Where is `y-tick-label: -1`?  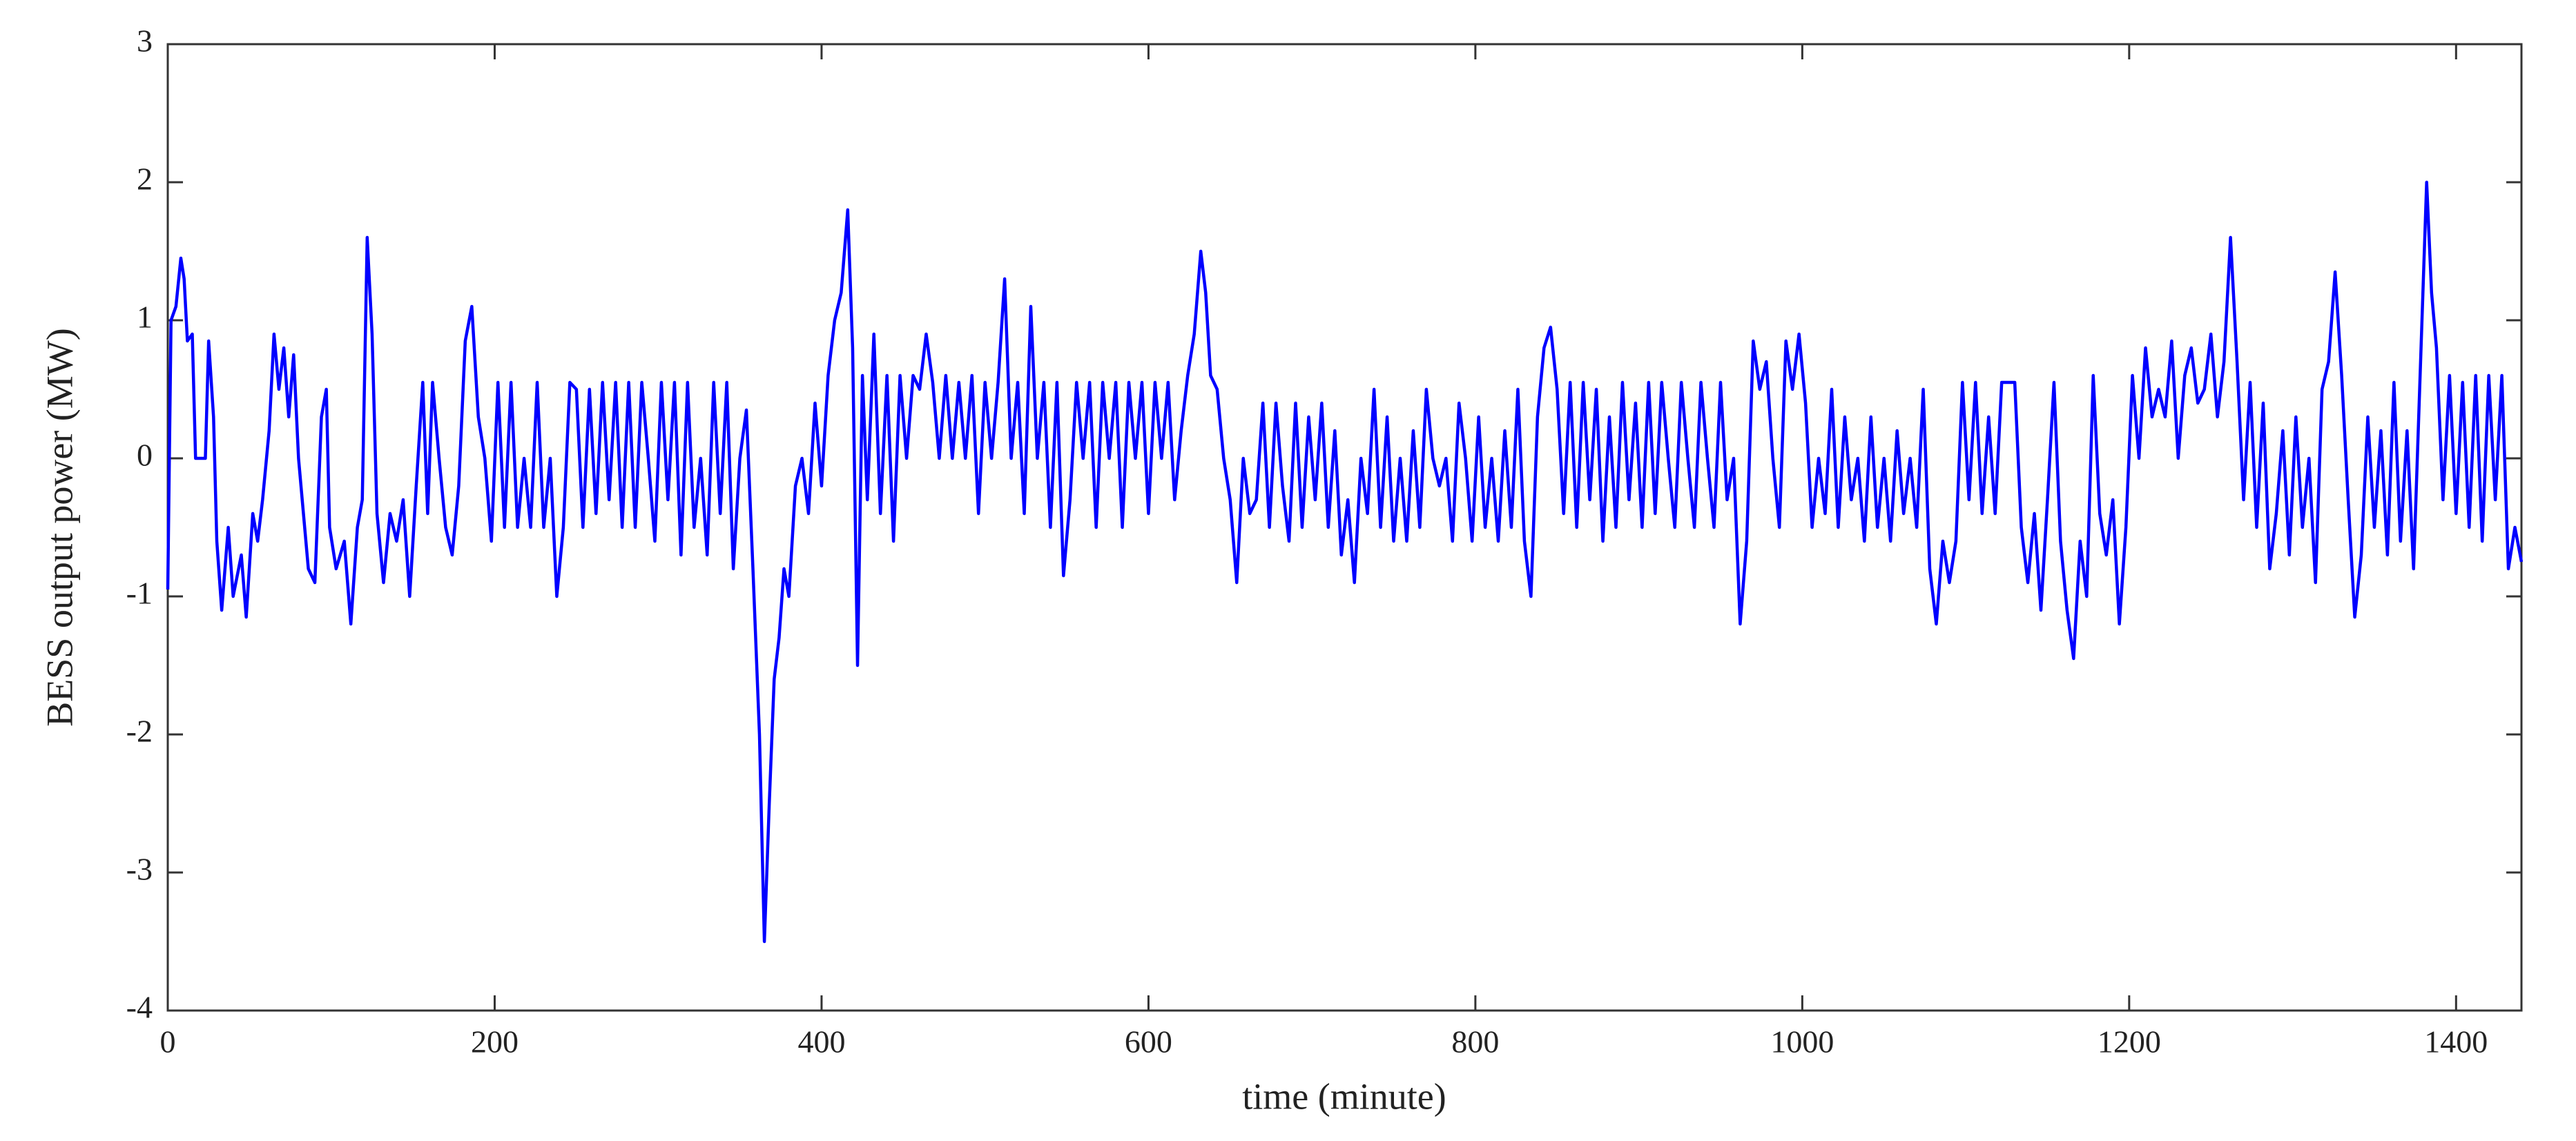
y-tick-label: -1 is located at coordinates (139, 593).